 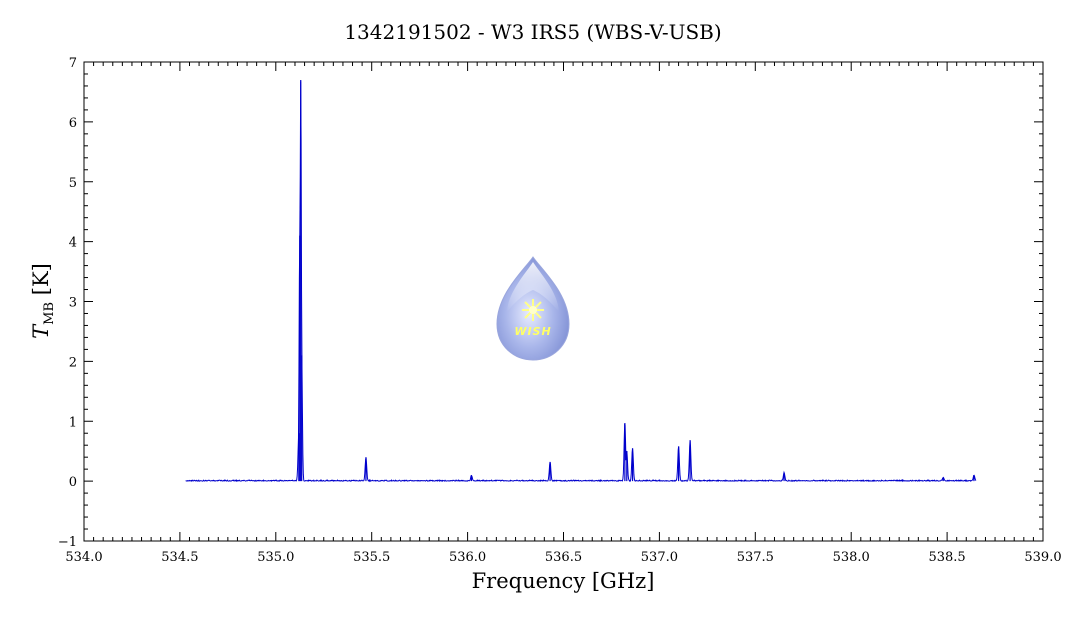 What do you see at coordinates (73, 303) in the screenshot?
I see `y-tick-label: 3` at bounding box center [73, 303].